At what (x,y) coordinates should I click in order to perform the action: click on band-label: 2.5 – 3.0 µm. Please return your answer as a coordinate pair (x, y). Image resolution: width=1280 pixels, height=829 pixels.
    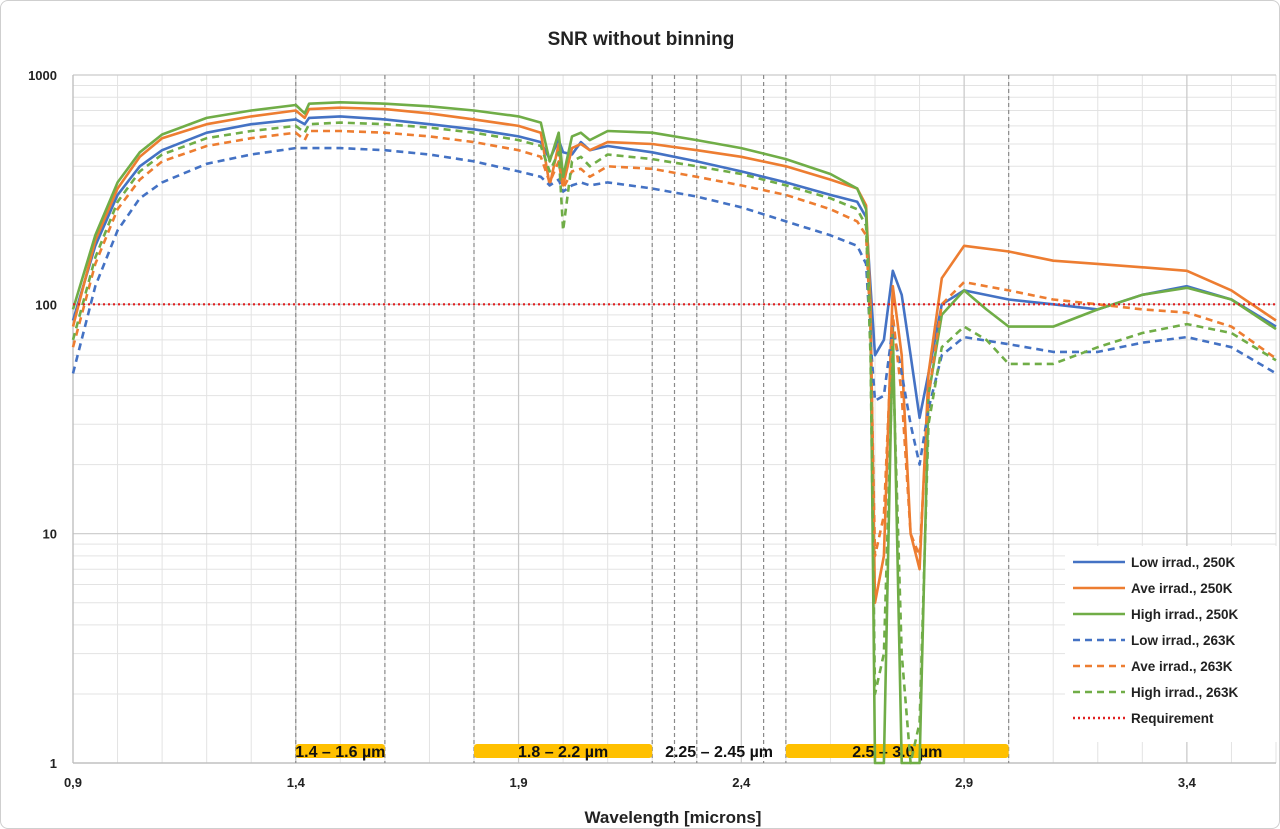
    Looking at the image, I should click on (897, 752).